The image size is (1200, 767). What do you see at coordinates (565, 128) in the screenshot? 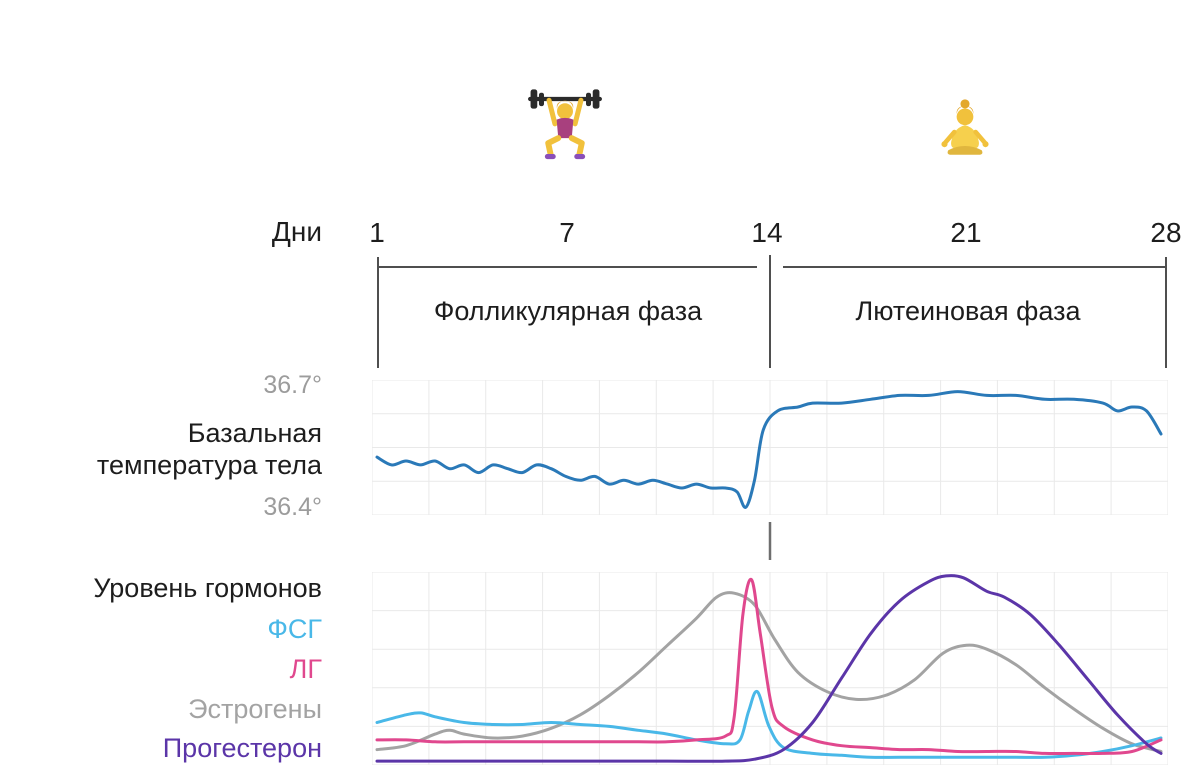
I see `weightlifter-emoji-icon` at bounding box center [565, 128].